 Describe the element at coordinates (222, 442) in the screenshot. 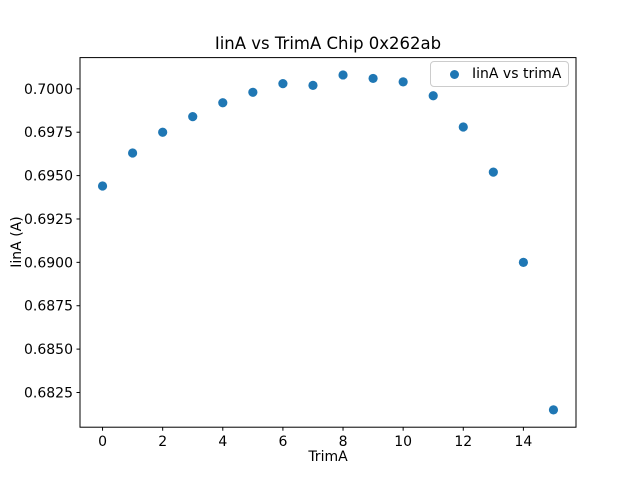

I see `x-tick-label: 4` at that location.